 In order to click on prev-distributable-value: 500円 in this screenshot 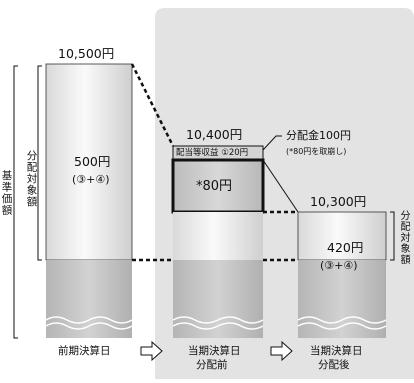, I will do `click(92, 161)`.